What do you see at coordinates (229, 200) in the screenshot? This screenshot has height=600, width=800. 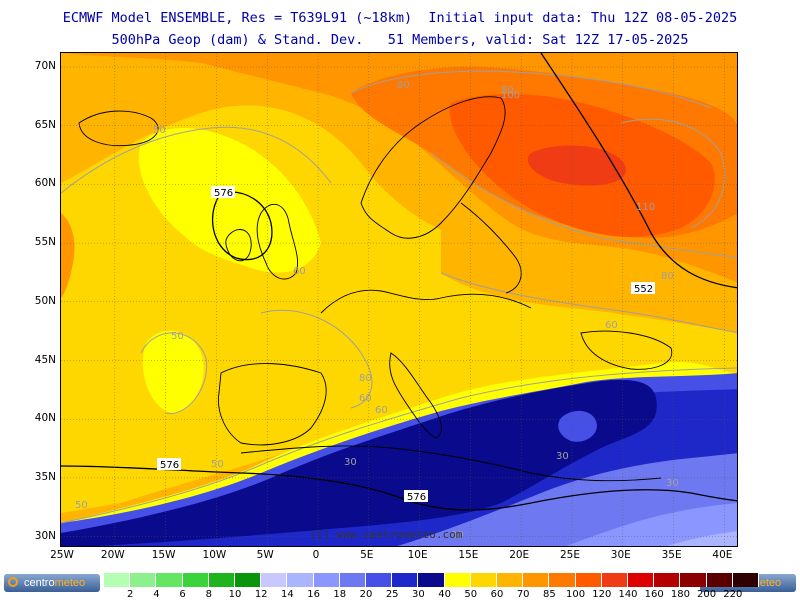 I see `field-region-50-north` at bounding box center [229, 200].